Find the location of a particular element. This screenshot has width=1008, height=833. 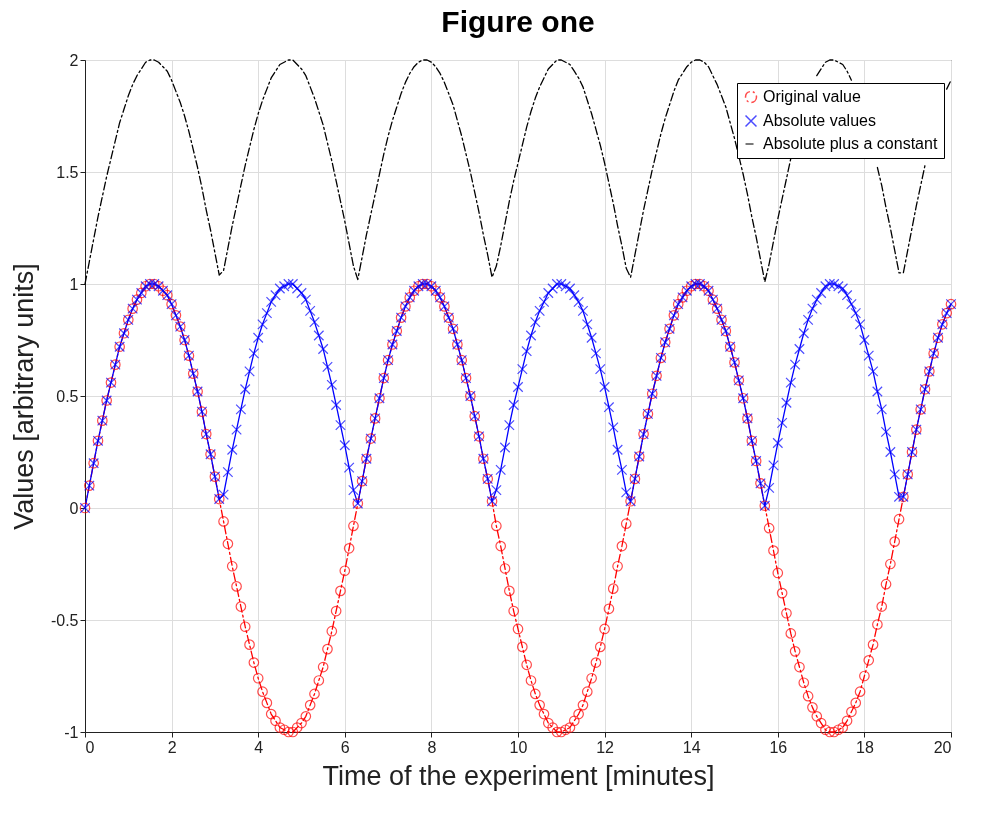

x-tick-label: 2 is located at coordinates (172, 747).